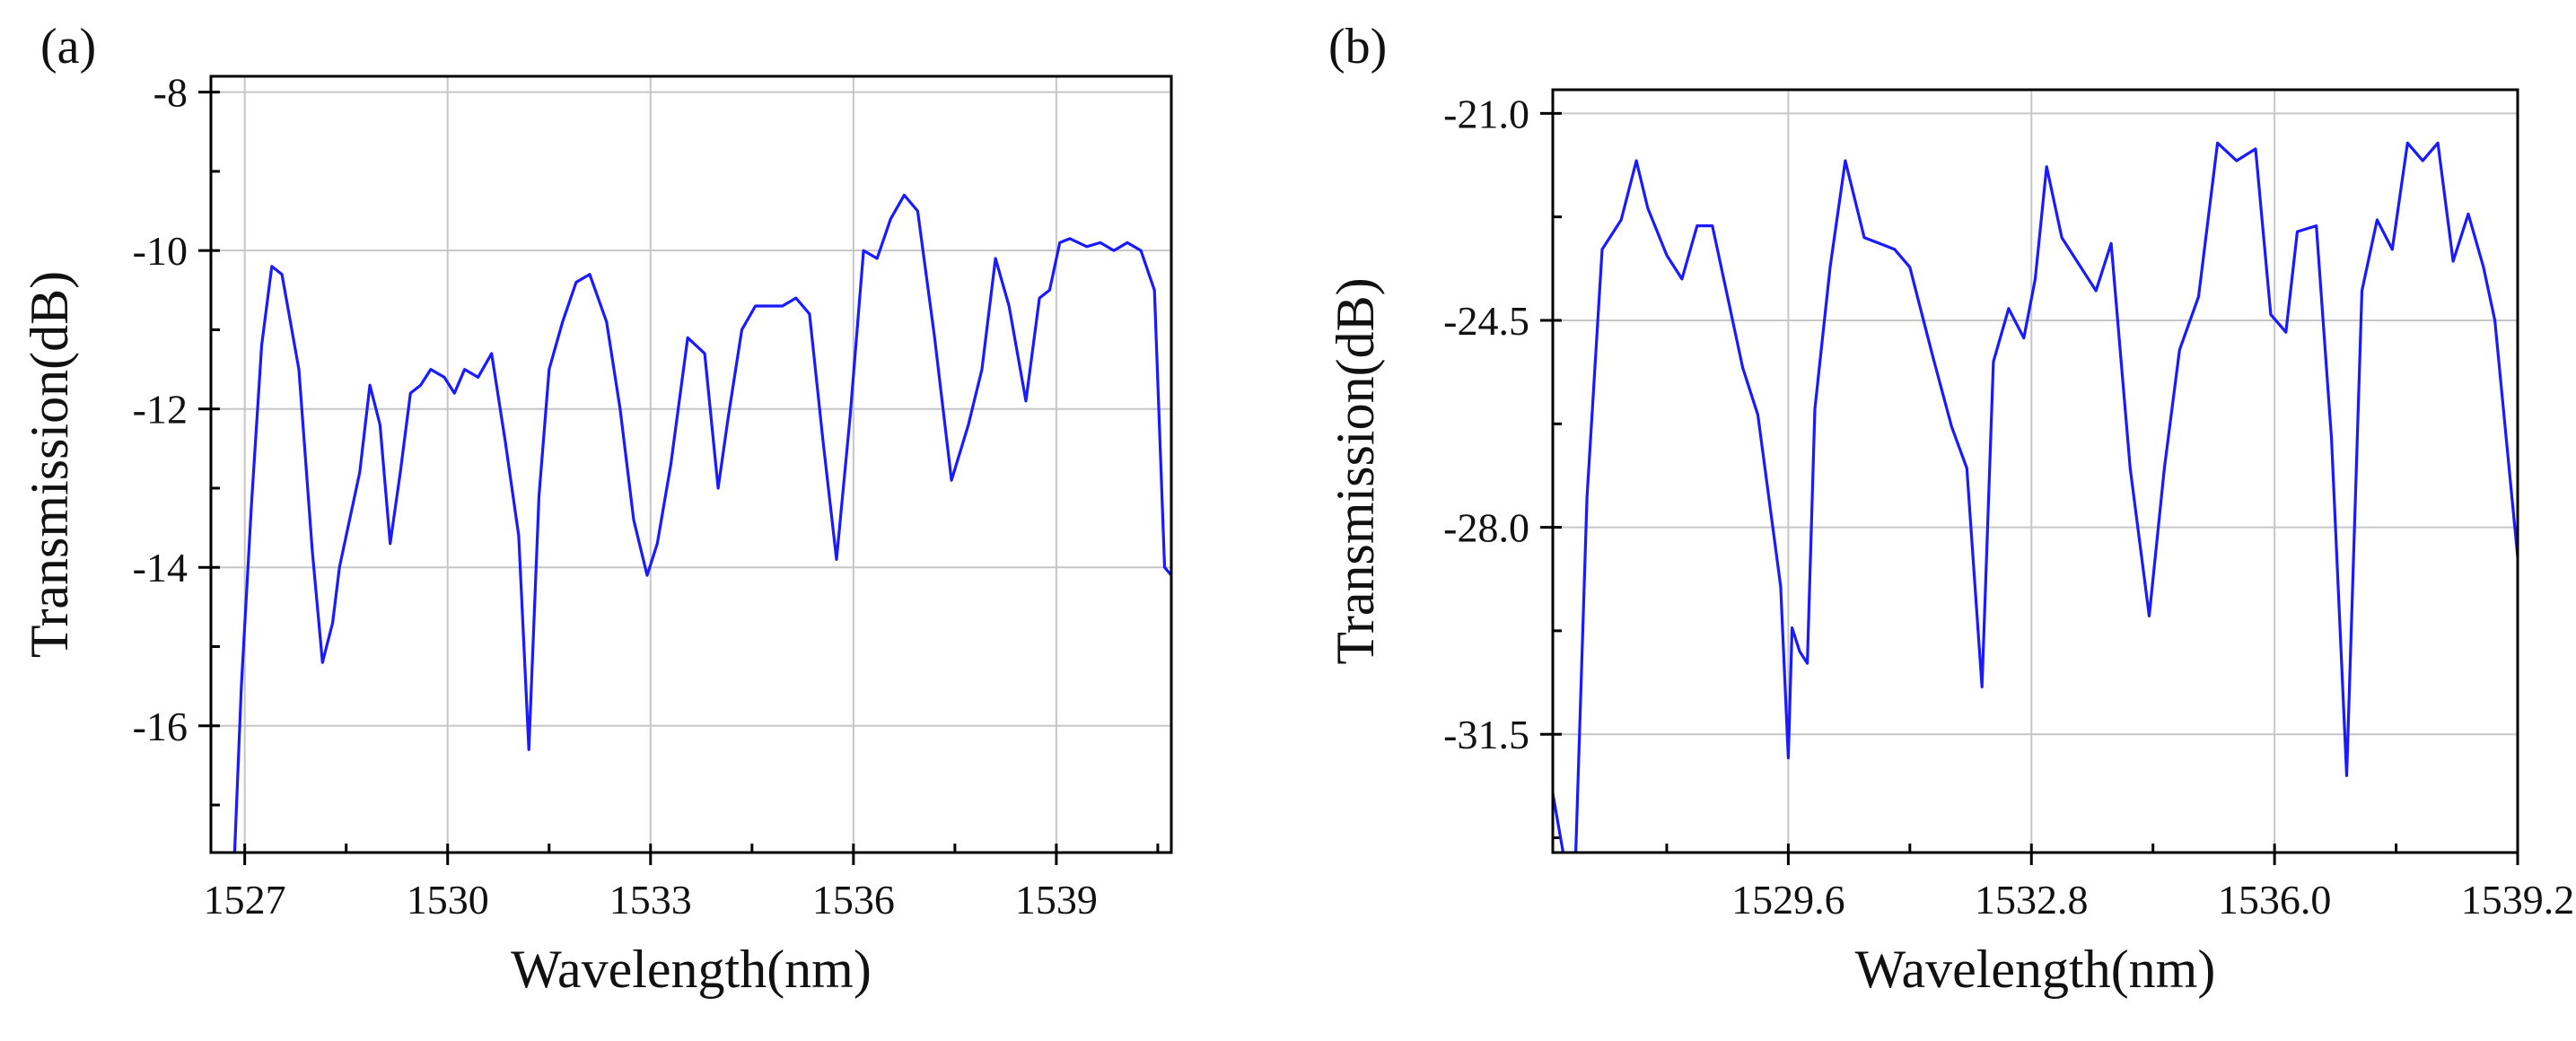 The width and height of the screenshot is (2576, 1041). I want to click on y-tick-label: -8, so click(170, 93).